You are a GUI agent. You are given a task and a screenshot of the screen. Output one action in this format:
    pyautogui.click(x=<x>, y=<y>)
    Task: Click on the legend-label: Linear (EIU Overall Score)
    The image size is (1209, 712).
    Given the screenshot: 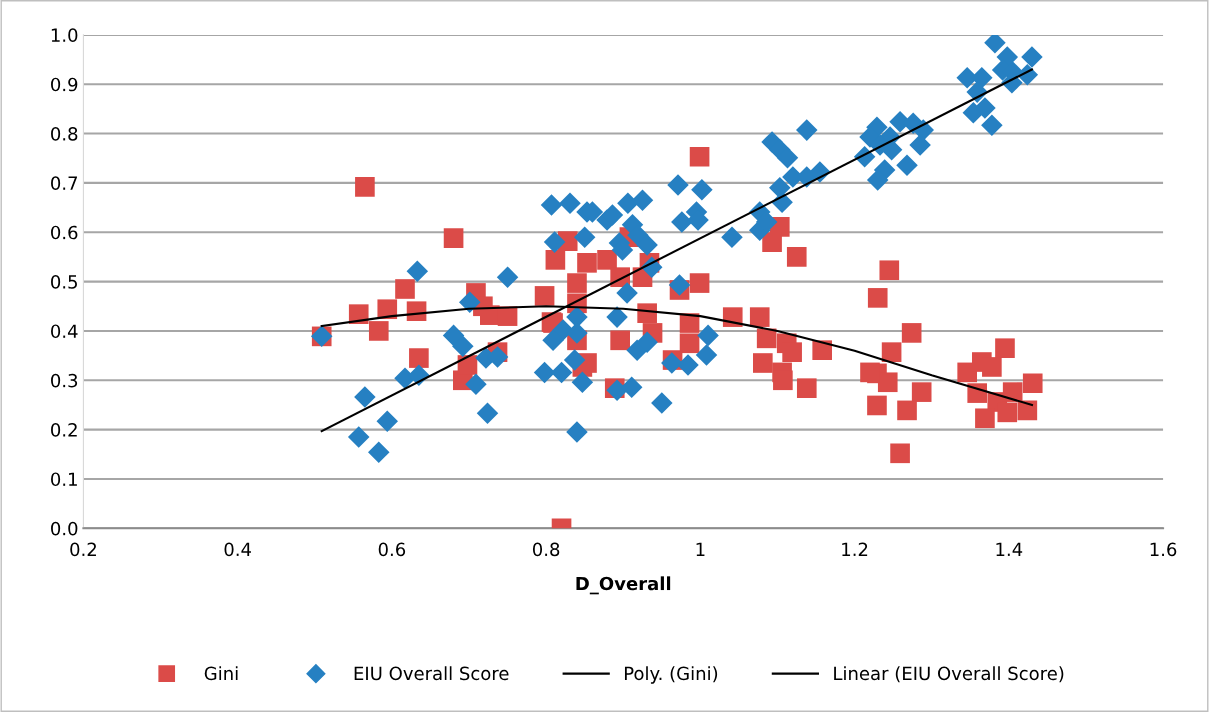 What is the action you would take?
    pyautogui.click(x=949, y=674)
    